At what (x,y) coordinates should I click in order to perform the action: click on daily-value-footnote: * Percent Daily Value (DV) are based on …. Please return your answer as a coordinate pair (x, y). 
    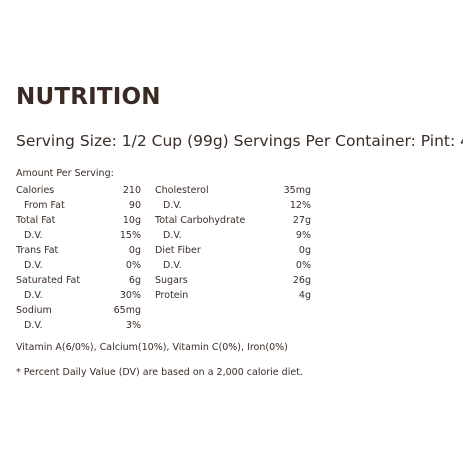
    Looking at the image, I should click on (159, 372).